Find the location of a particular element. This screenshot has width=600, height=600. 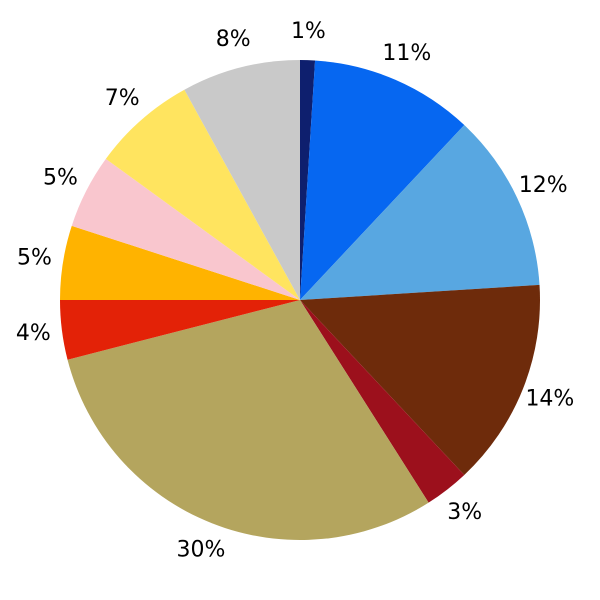

slice-label-0: 1% is located at coordinates (308, 31).